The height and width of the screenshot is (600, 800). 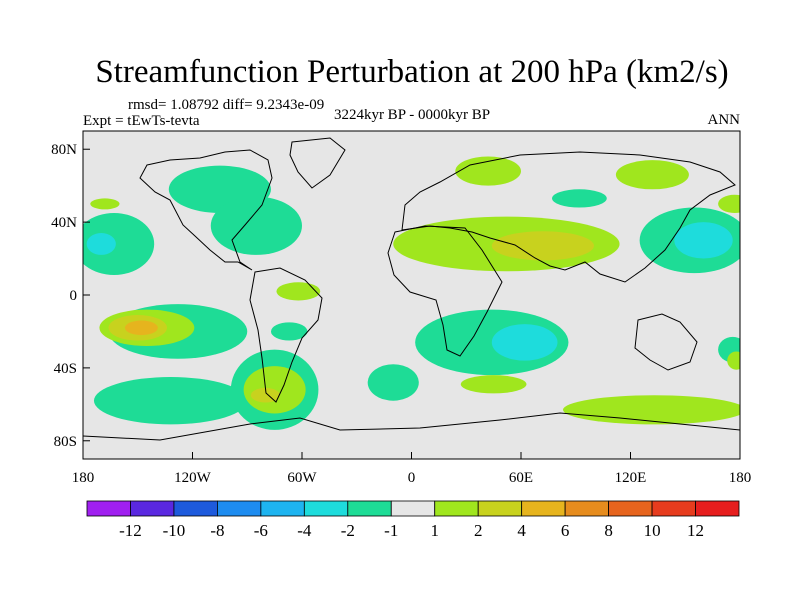 I want to click on colorbar-label: 10, so click(x=652, y=530).